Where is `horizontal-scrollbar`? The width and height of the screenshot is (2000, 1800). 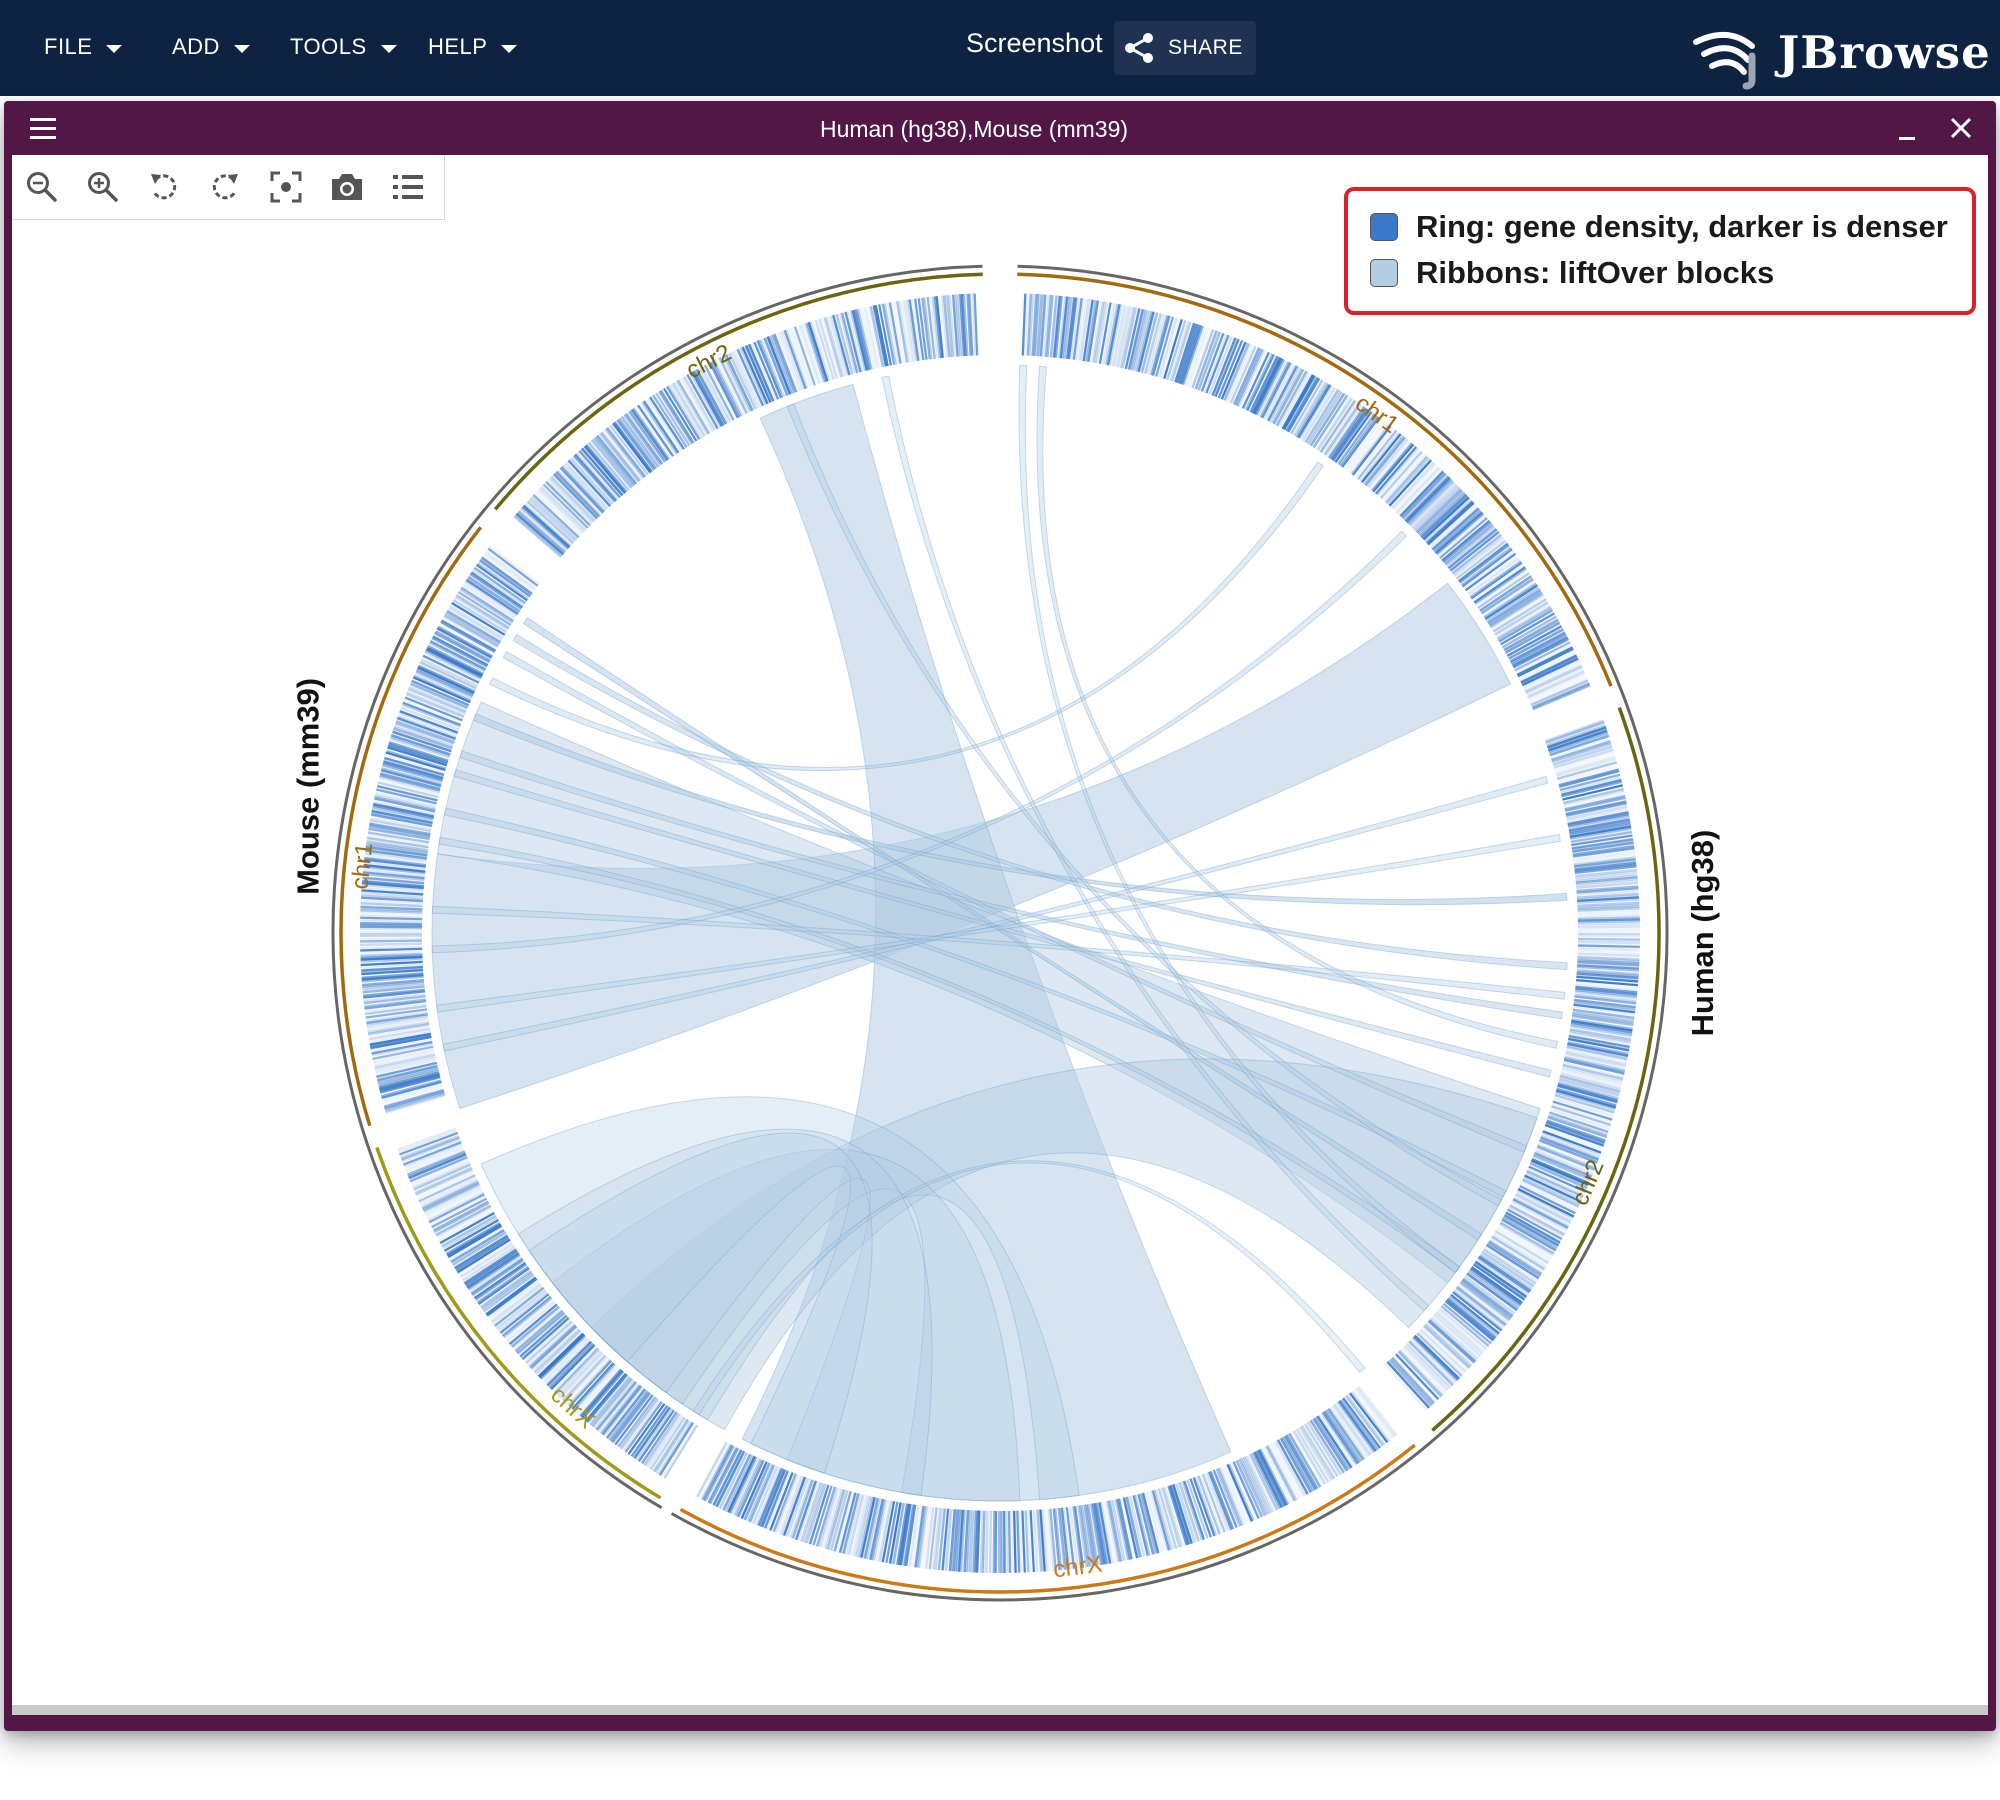 horizontal-scrollbar is located at coordinates (1000, 1710).